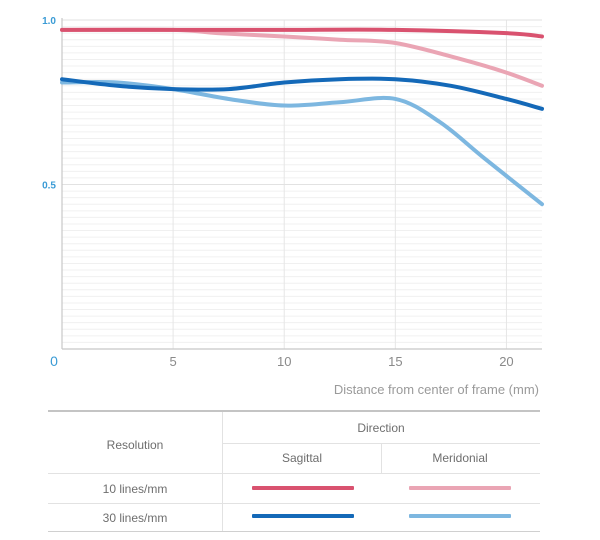 This screenshot has height=540, width=600. What do you see at coordinates (54, 361) in the screenshot?
I see `x-tick-label: 0` at bounding box center [54, 361].